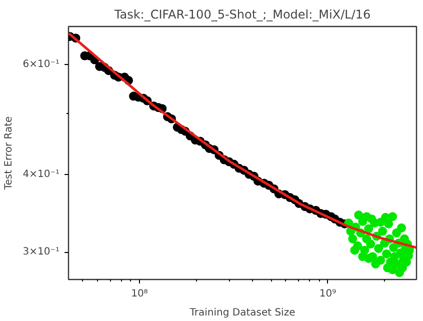 This screenshot has width=423, height=321. Describe the element at coordinates (41, 64) in the screenshot. I see `y-tick-label: 6×10⁻¹` at that location.